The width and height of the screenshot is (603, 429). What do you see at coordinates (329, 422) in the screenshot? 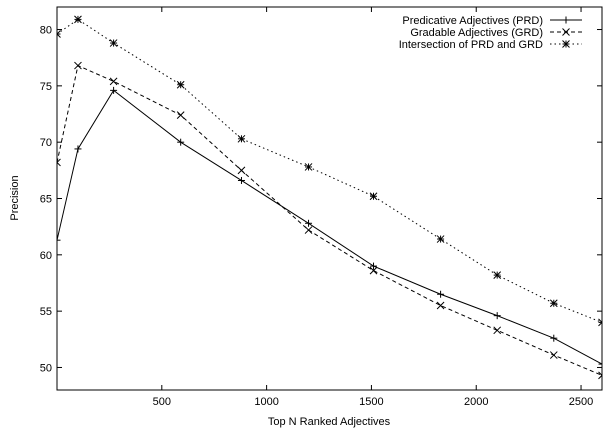
I see `x-axis-title: Top N Ranked Adjectives` at bounding box center [329, 422].